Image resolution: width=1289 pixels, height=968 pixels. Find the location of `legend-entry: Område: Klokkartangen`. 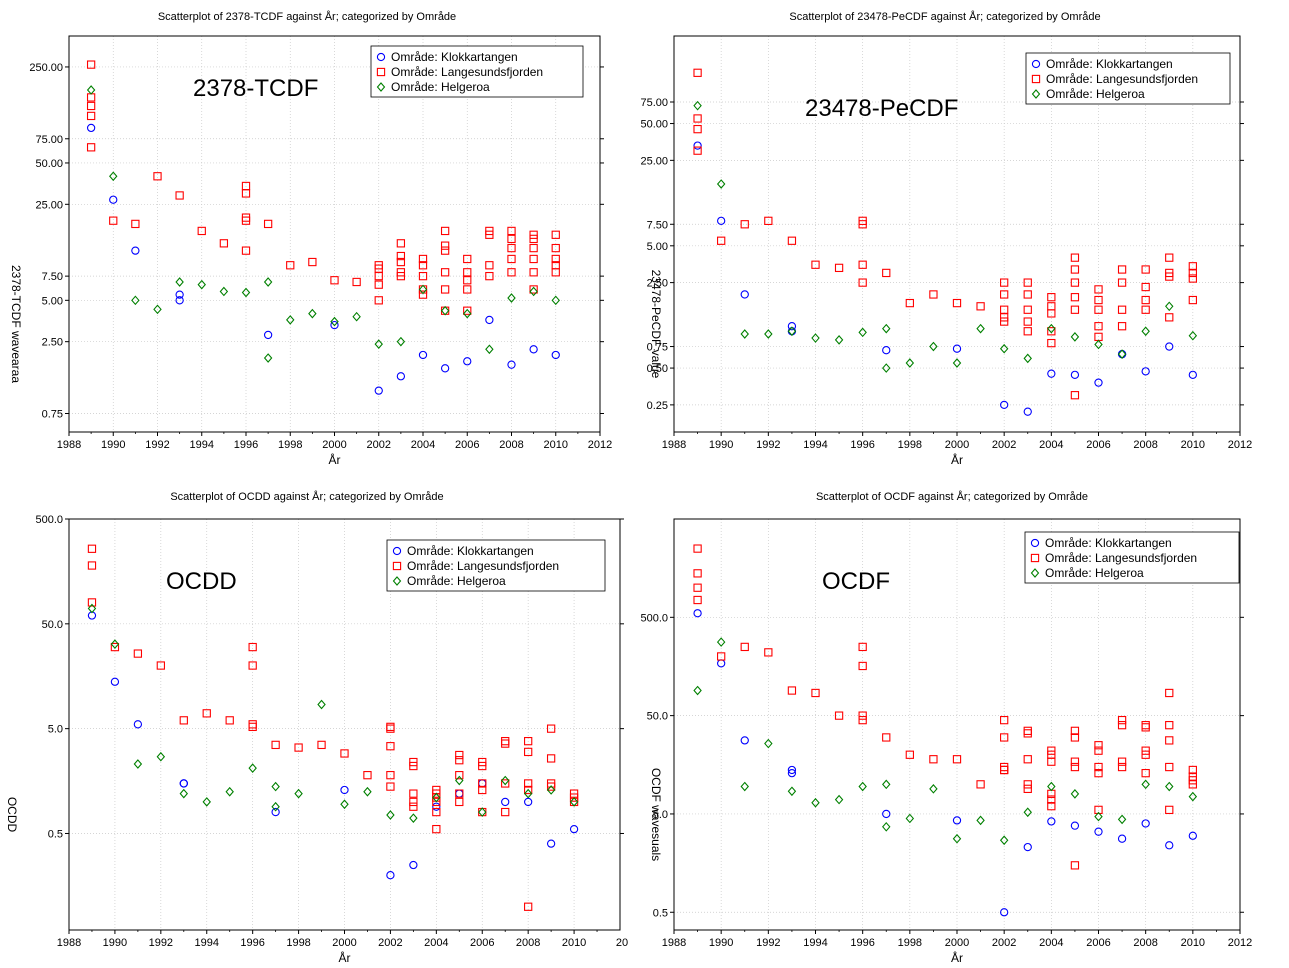

legend-entry: Område: Klokkartangen is located at coordinates (1109, 64).